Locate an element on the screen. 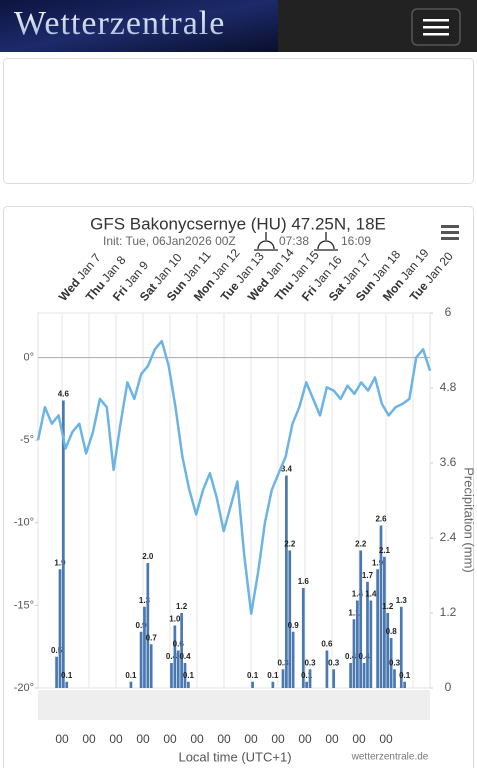 This screenshot has height=768, width=477. precip-label: 1.7 is located at coordinates (368, 575).